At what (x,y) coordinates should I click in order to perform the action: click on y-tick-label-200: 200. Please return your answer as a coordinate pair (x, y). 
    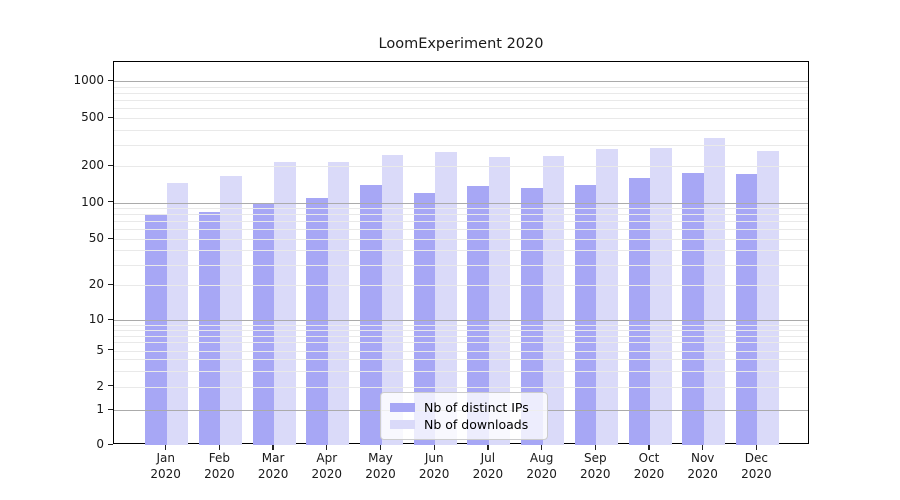
    Looking at the image, I should click on (92, 165).